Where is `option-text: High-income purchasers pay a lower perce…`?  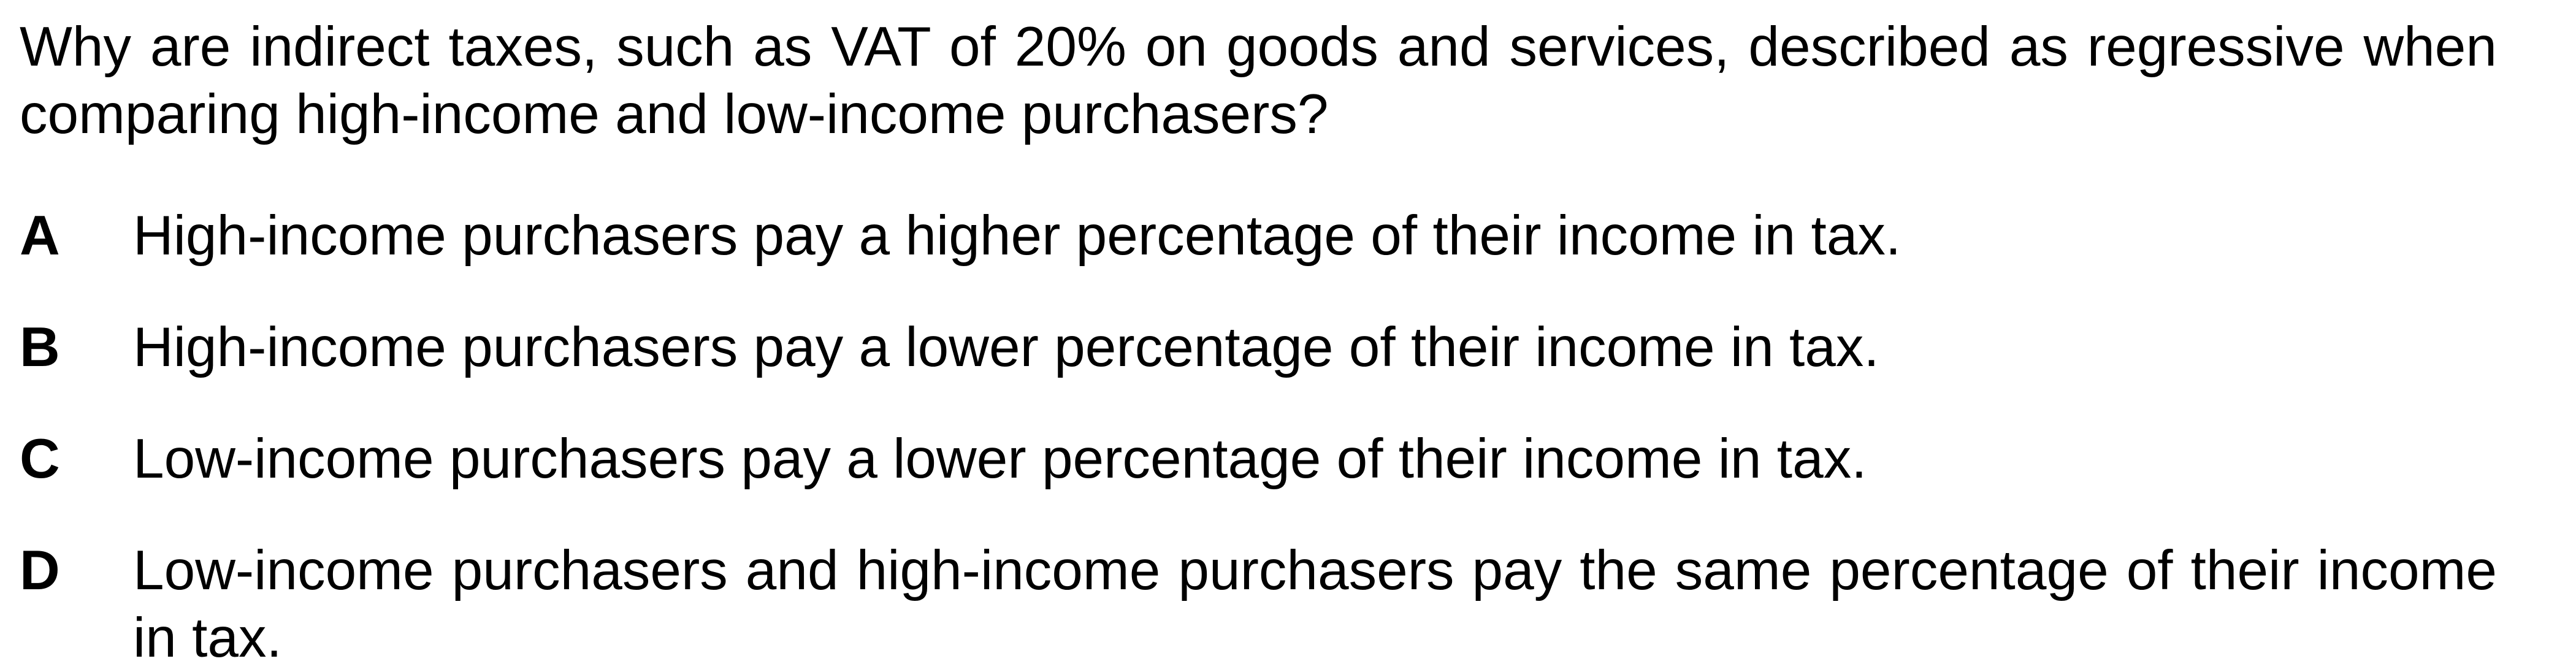 option-text: High-income purchasers pay a lower perce… is located at coordinates (1006, 347).